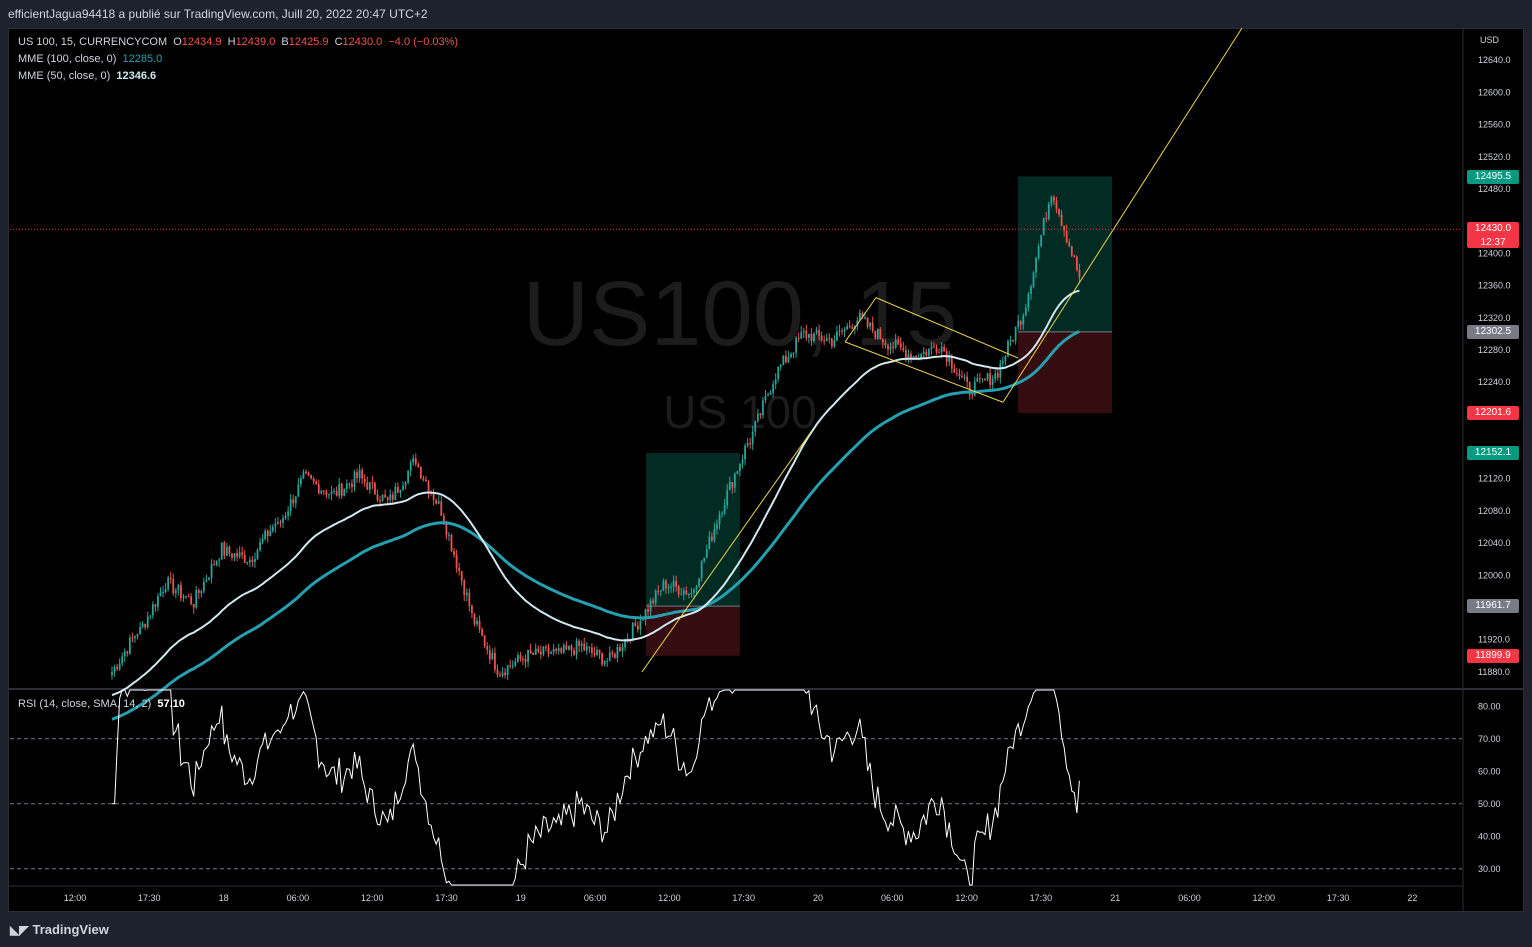  Describe the element at coordinates (423, 42) in the screenshot. I see `legend-change: −4.0 (−0.03%)` at that location.